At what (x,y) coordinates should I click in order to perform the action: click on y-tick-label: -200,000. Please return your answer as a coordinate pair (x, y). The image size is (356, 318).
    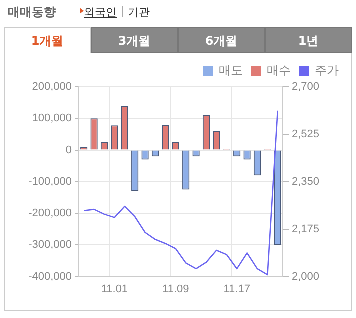
    Looking at the image, I should click on (50, 214).